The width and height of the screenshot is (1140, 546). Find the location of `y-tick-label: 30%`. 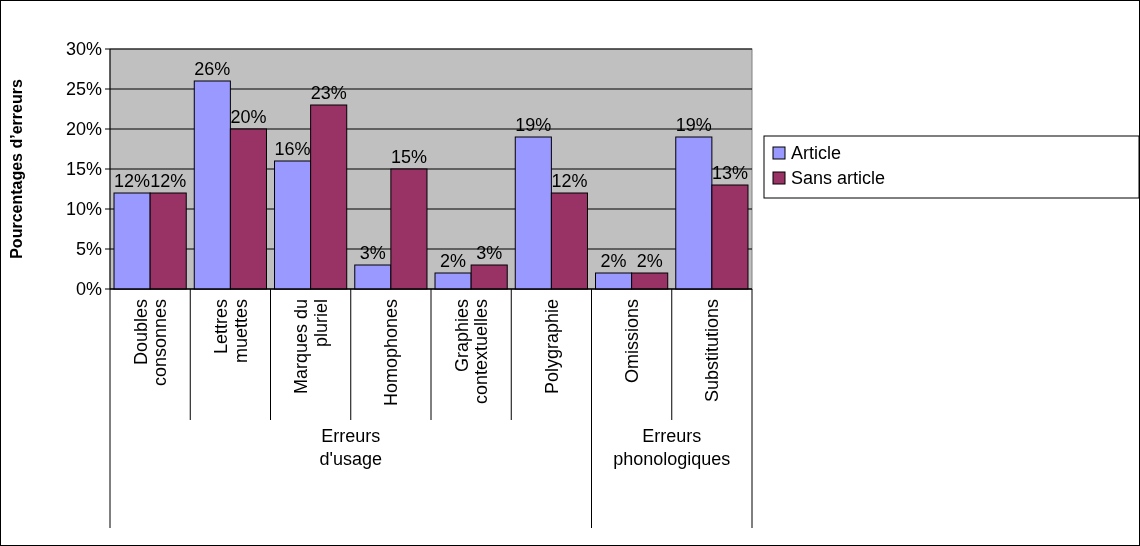

y-tick-label: 30% is located at coordinates (83, 49).